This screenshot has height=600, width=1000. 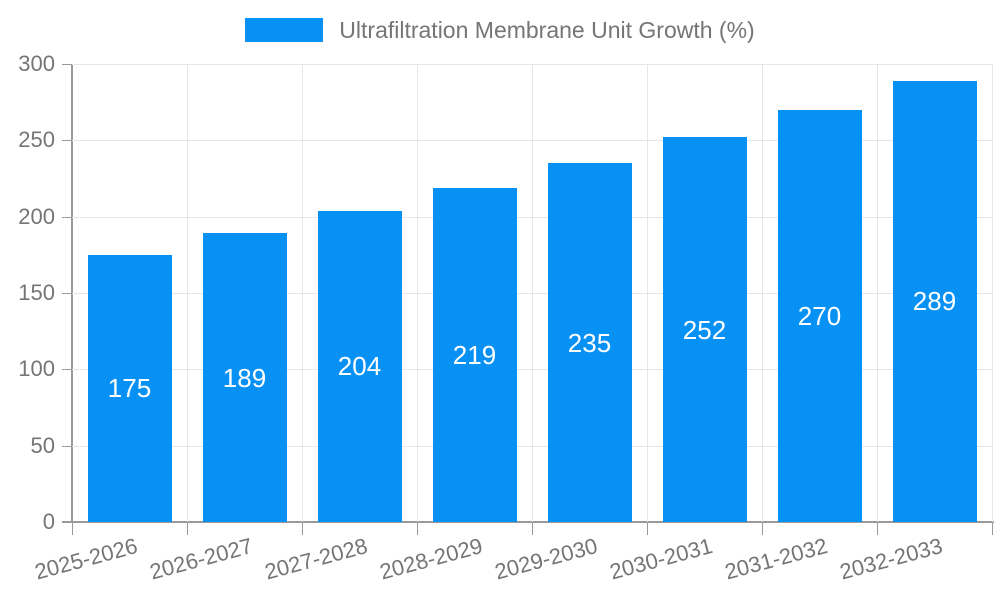 I want to click on x-axis-category-label: 2030-2031, so click(x=661, y=559).